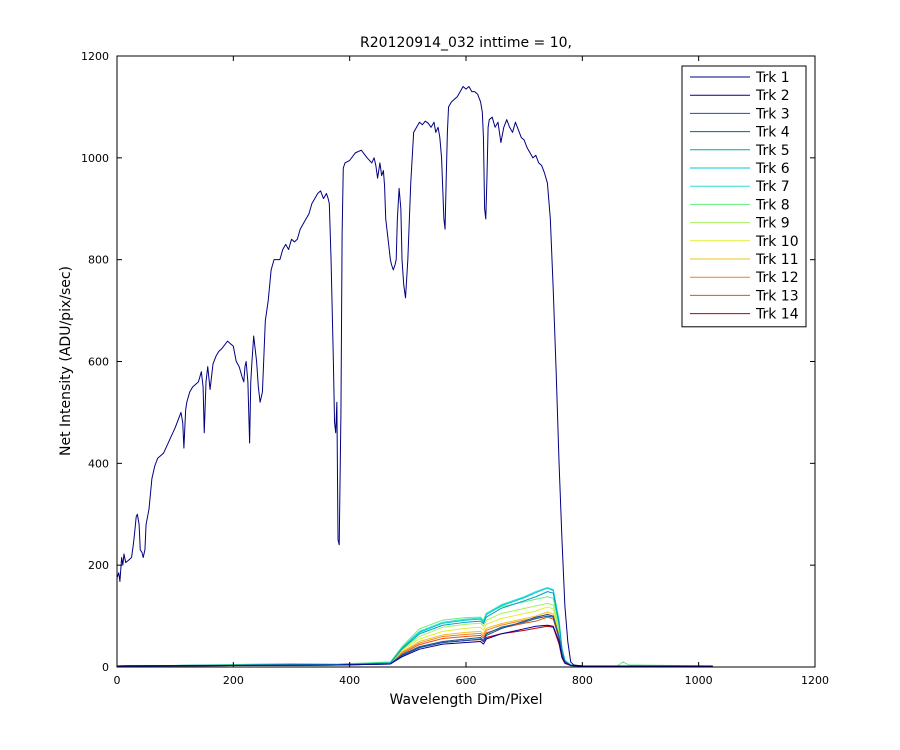  I want to click on x-tick-label: 200, so click(233, 680).